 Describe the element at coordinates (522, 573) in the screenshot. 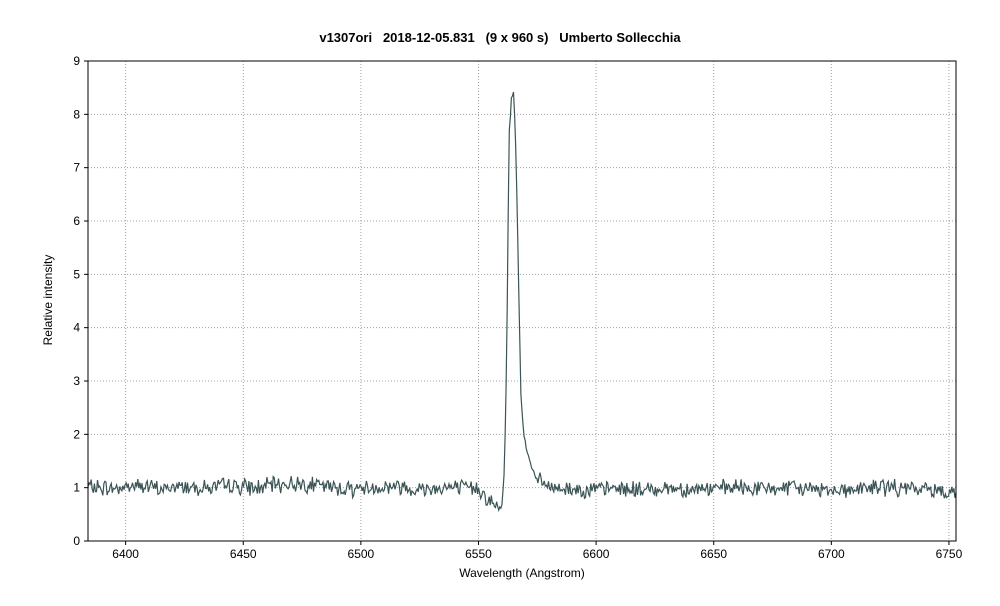

I see `x-axis-label: Wavelength (Angstrom)` at that location.